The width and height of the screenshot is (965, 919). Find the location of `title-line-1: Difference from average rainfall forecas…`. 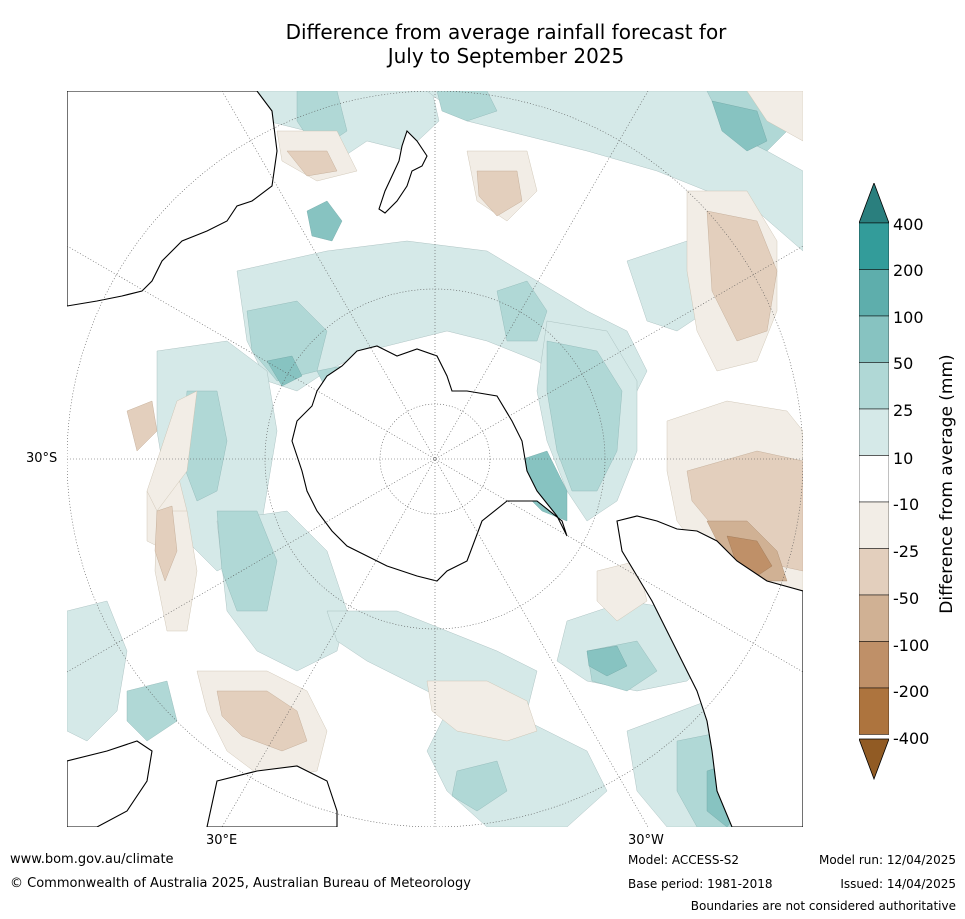

title-line-1: Difference from average rainfall forecas… is located at coordinates (506, 32).